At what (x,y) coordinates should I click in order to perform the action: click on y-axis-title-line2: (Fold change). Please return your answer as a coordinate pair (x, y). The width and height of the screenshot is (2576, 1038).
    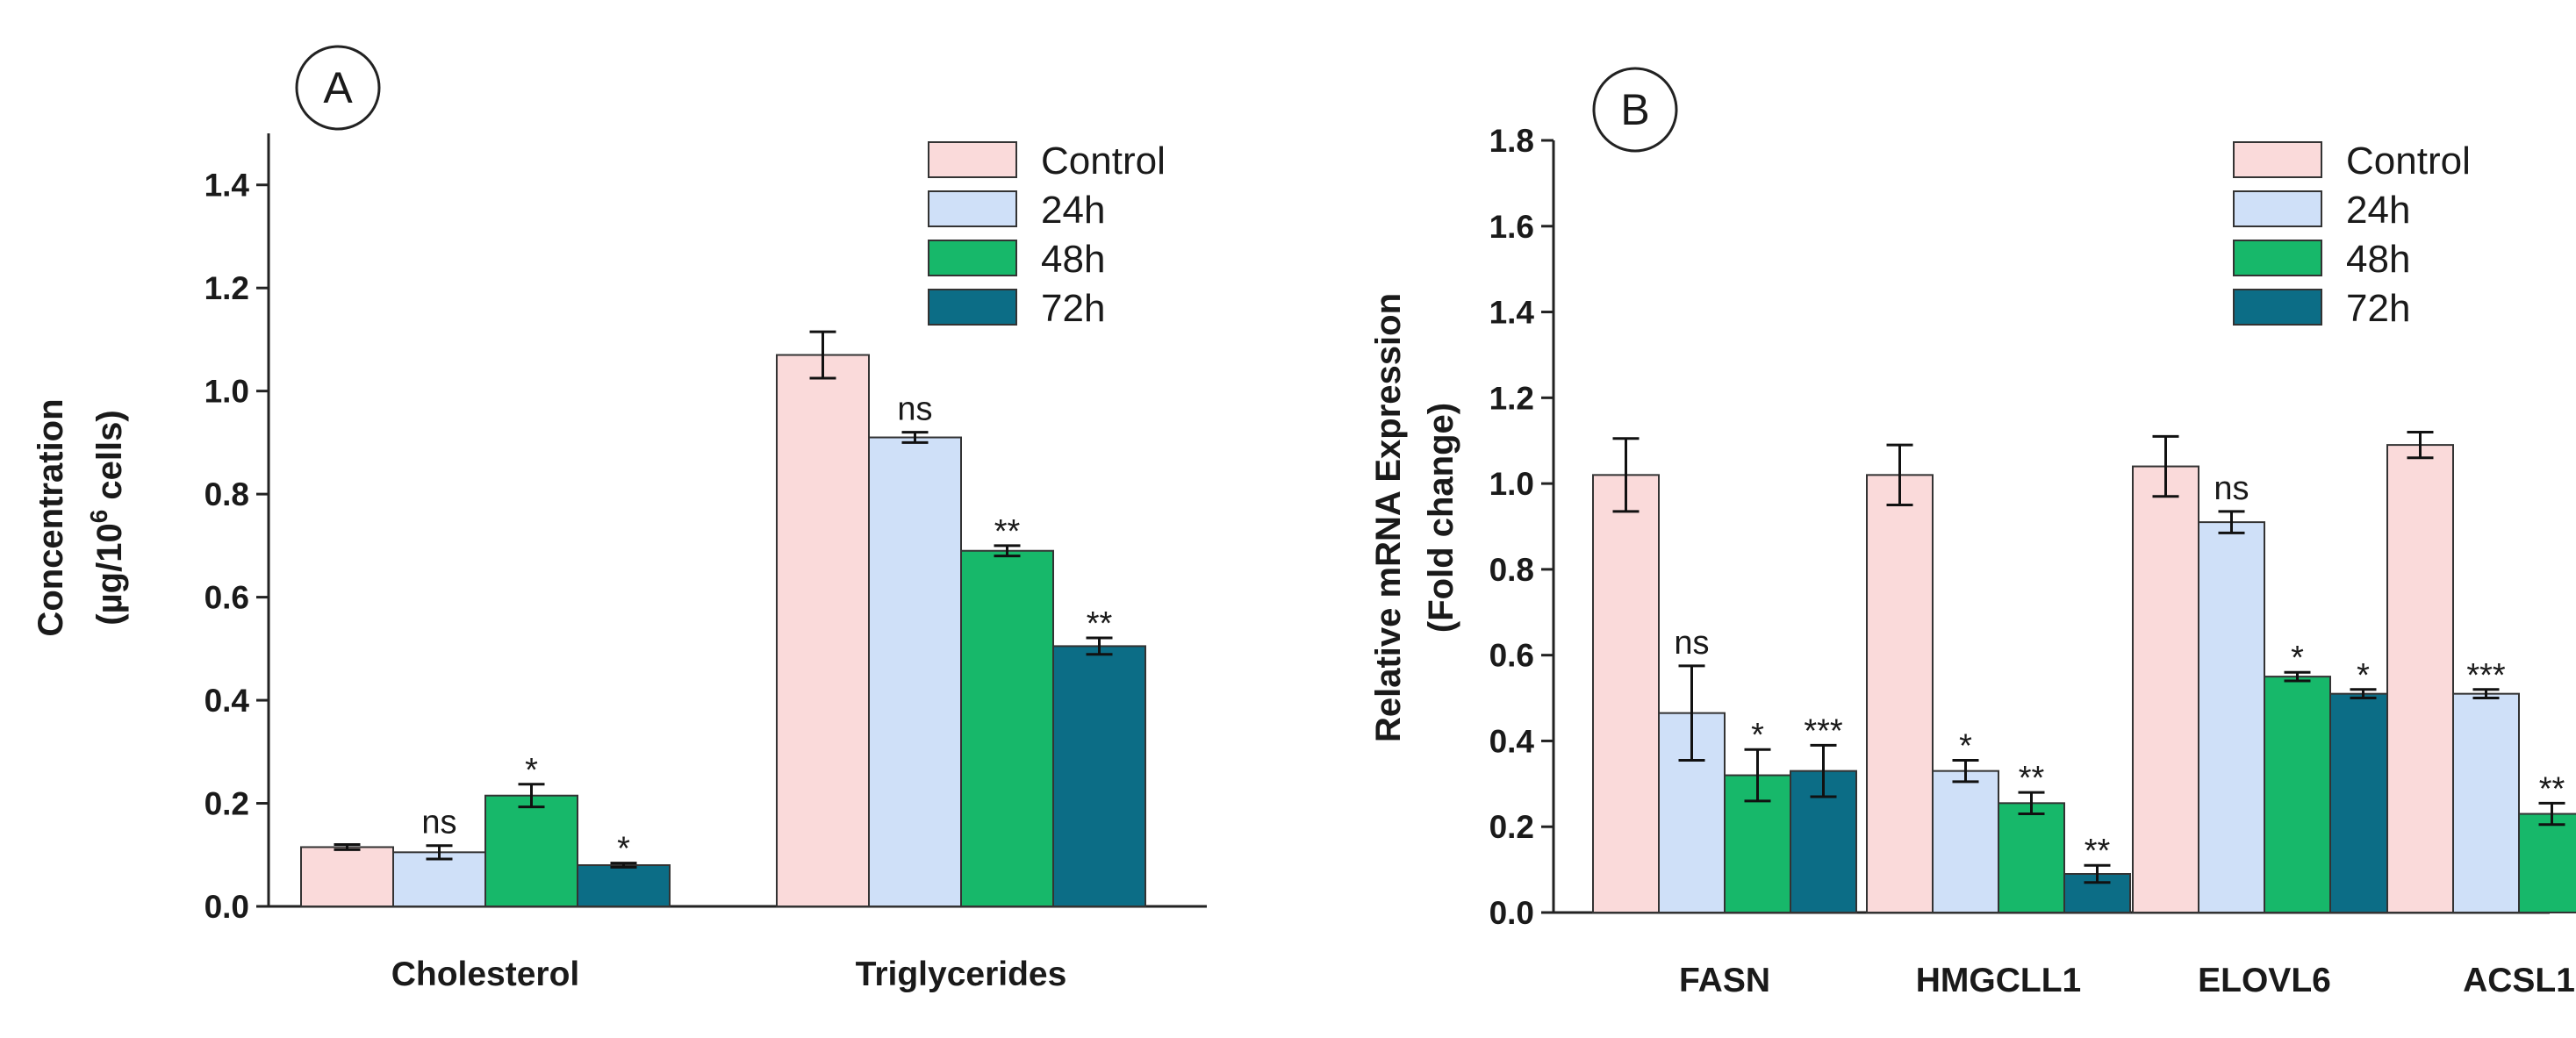
    Looking at the image, I should click on (1441, 518).